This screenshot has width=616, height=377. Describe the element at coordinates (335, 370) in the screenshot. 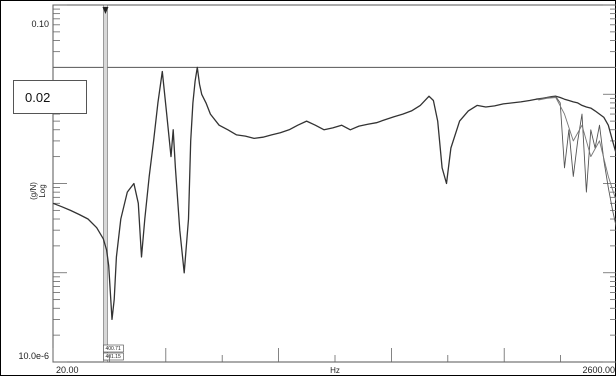

I see `x-axis-label: Hz` at that location.